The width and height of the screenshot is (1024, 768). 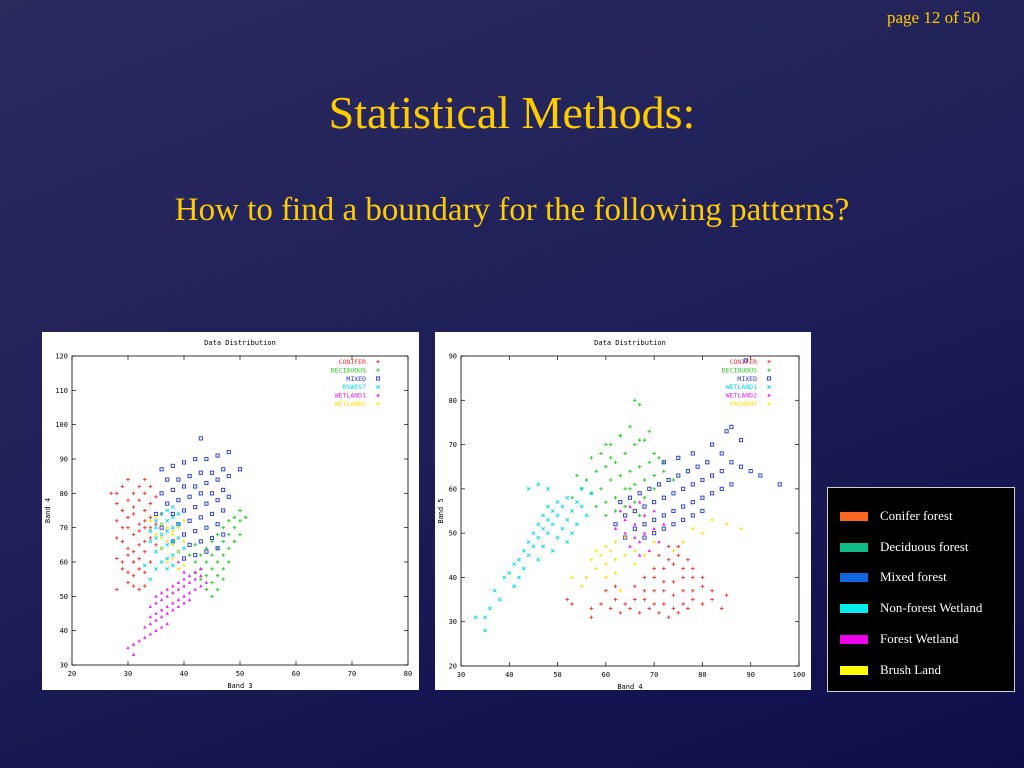 What do you see at coordinates (509, 675) in the screenshot?
I see `x-tick-label: 40` at bounding box center [509, 675].